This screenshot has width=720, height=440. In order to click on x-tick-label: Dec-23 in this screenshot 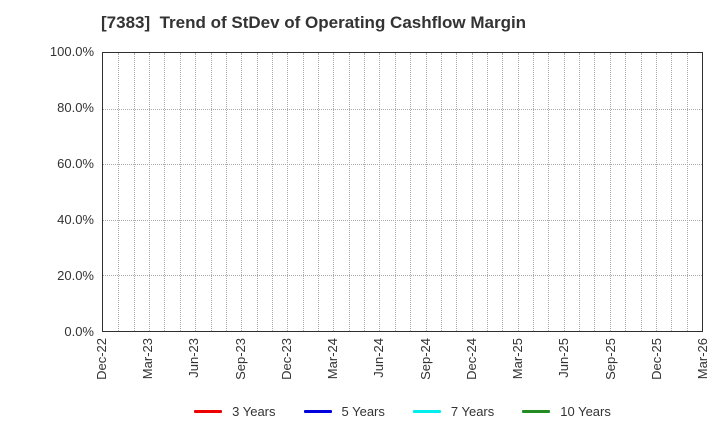, I will do `click(286, 359)`.